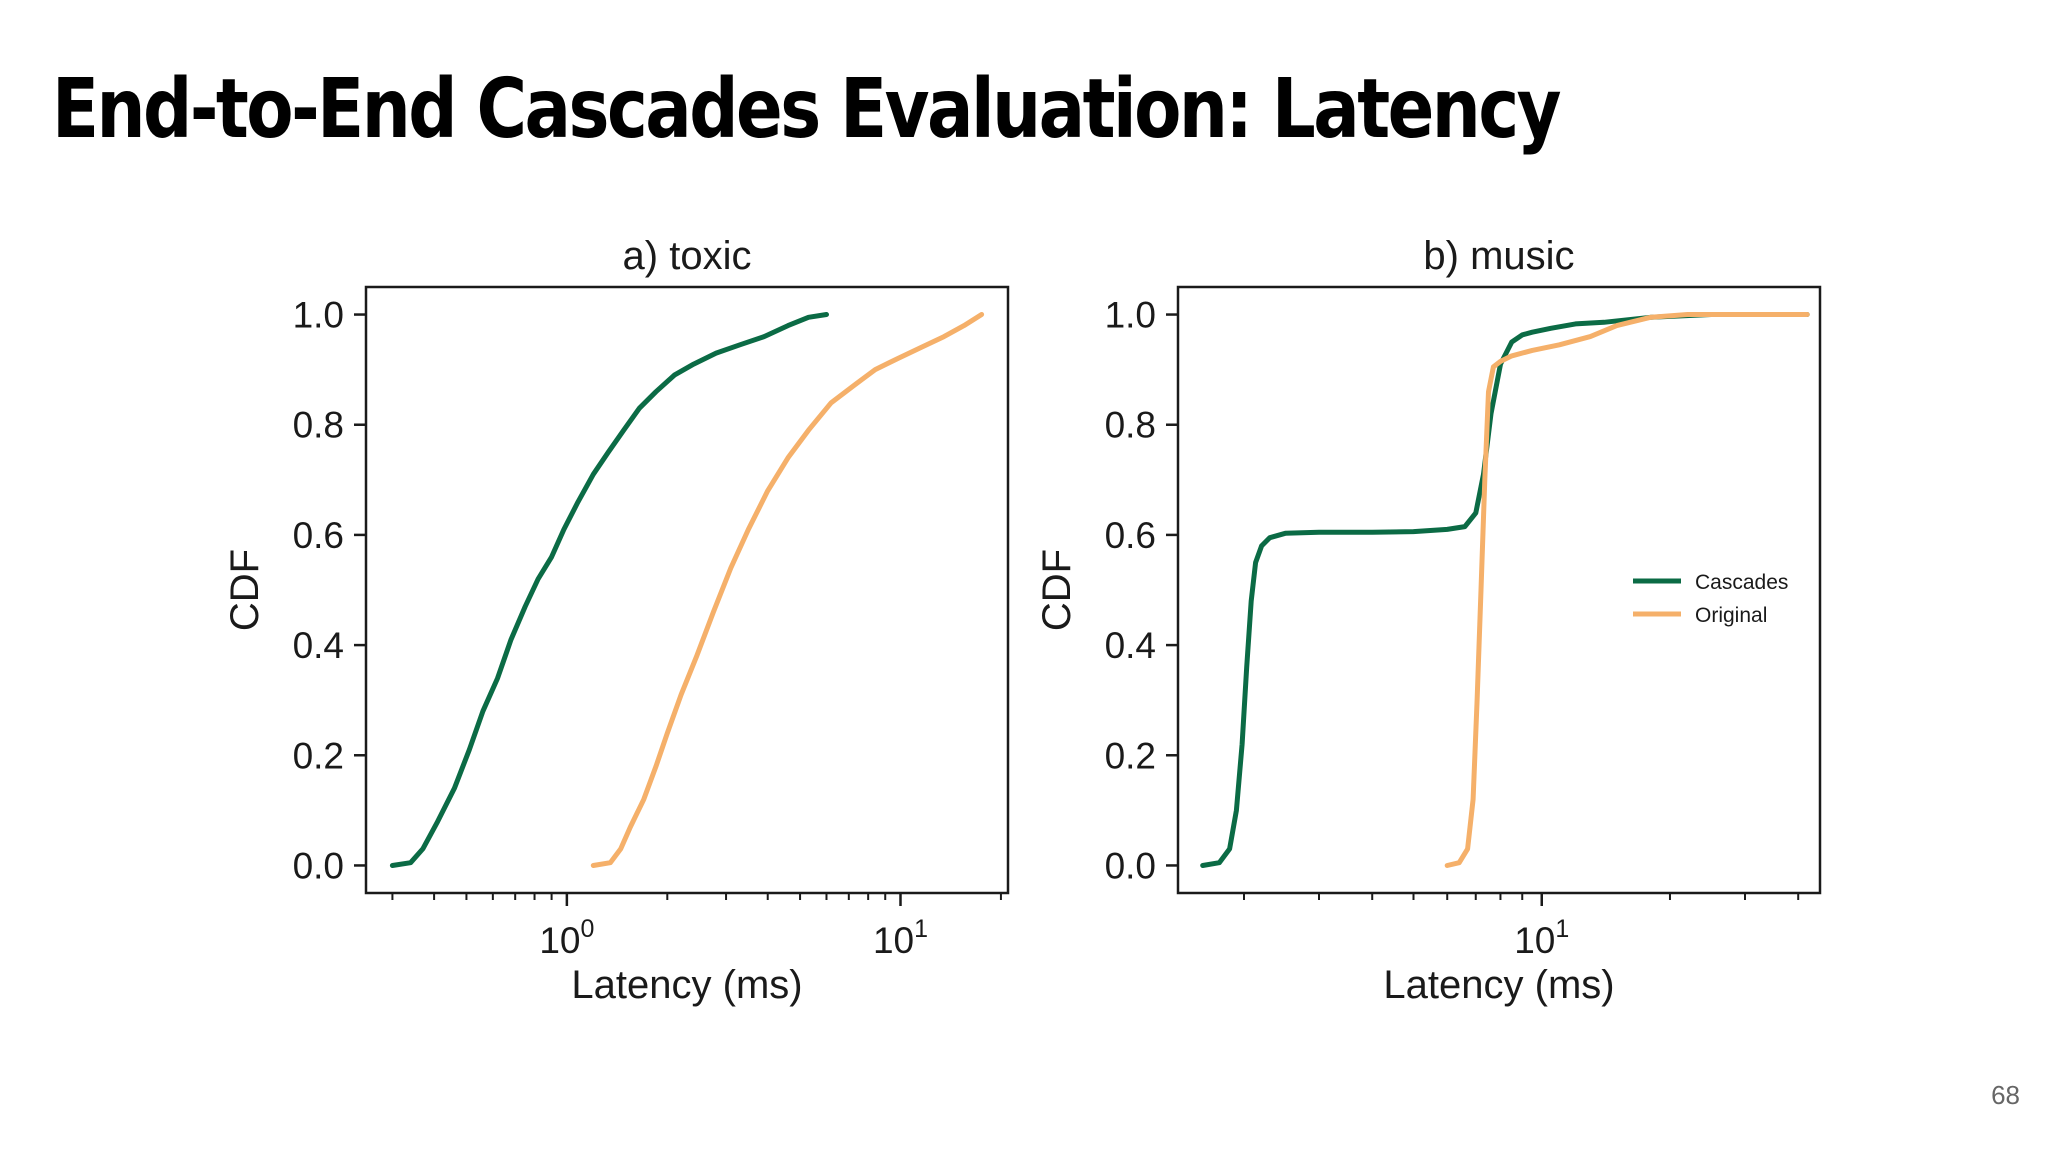 Image resolution: width=2048 pixels, height=1152 pixels. What do you see at coordinates (1627, 590) in the screenshot?
I see `series-line-original` at bounding box center [1627, 590].